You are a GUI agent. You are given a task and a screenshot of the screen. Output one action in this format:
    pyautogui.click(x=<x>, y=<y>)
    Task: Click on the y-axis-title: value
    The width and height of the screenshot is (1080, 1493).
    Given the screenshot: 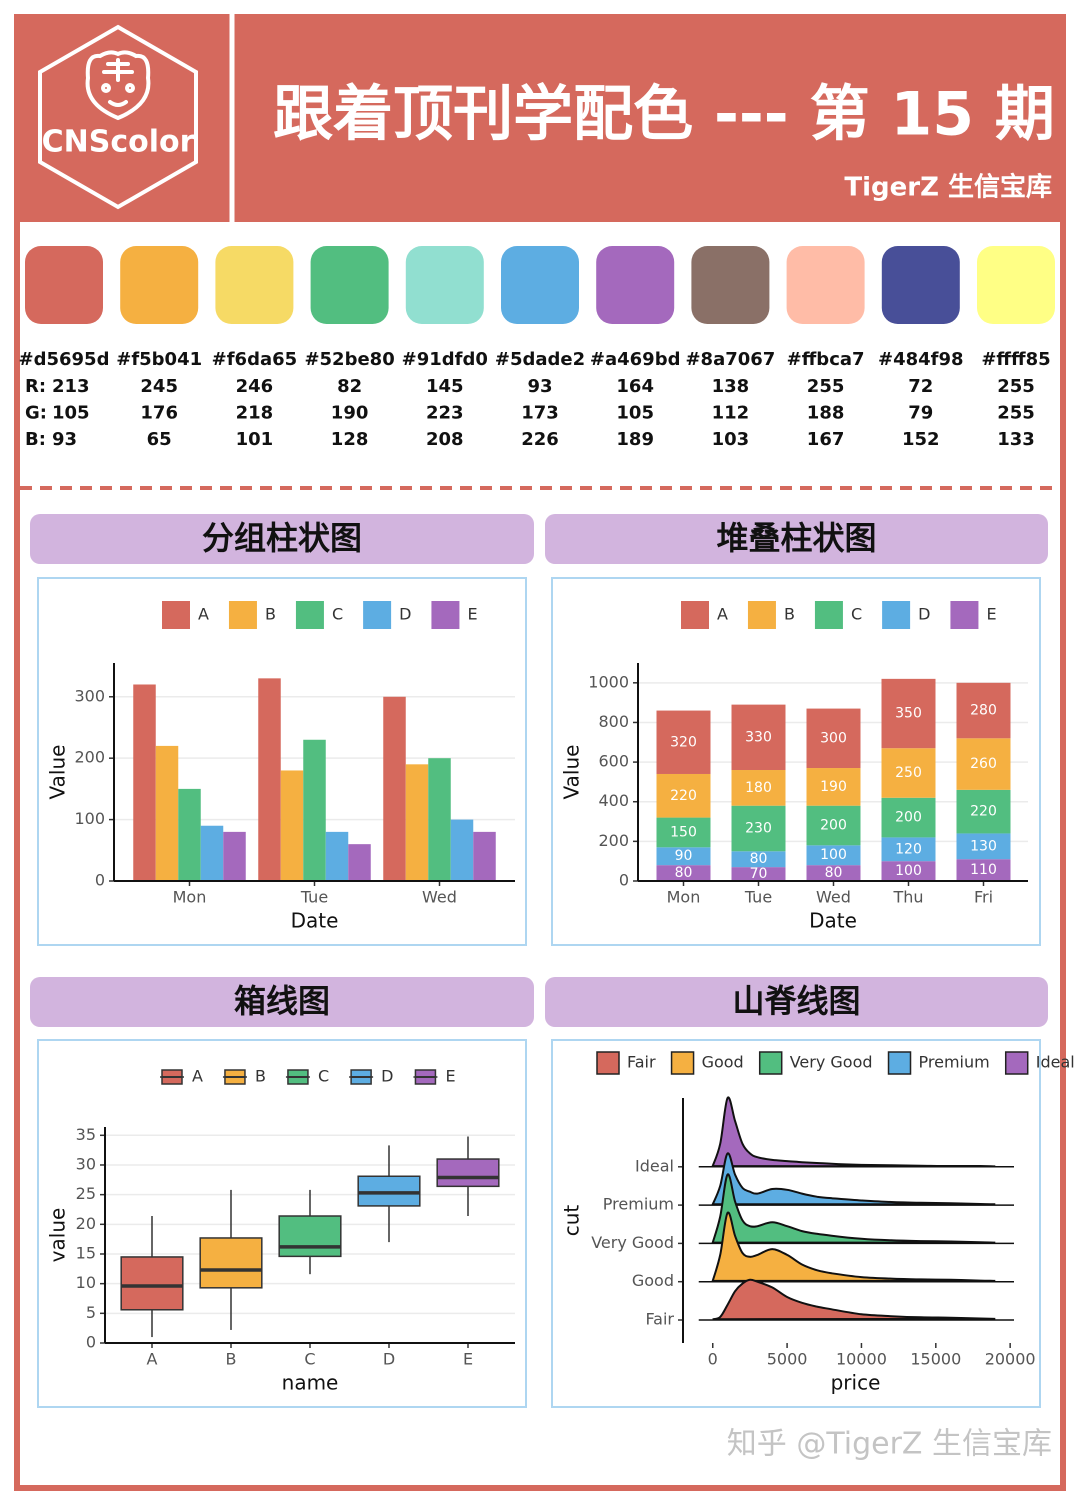 What is the action you would take?
    pyautogui.click(x=58, y=1235)
    